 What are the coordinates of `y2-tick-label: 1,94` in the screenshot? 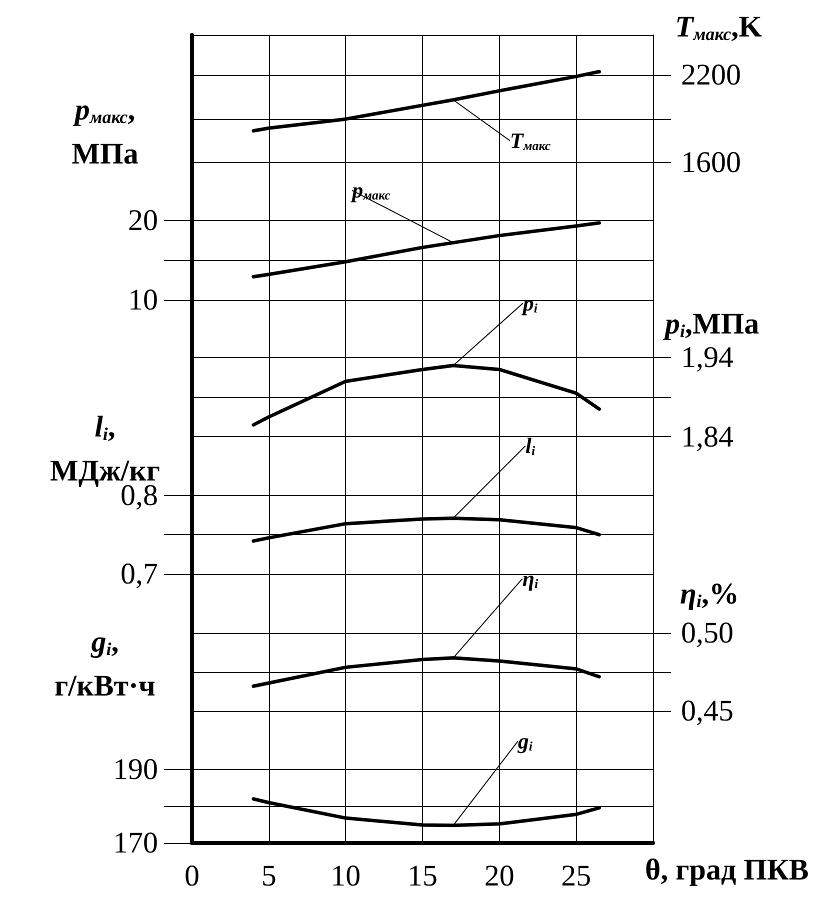 It's located at (707, 357).